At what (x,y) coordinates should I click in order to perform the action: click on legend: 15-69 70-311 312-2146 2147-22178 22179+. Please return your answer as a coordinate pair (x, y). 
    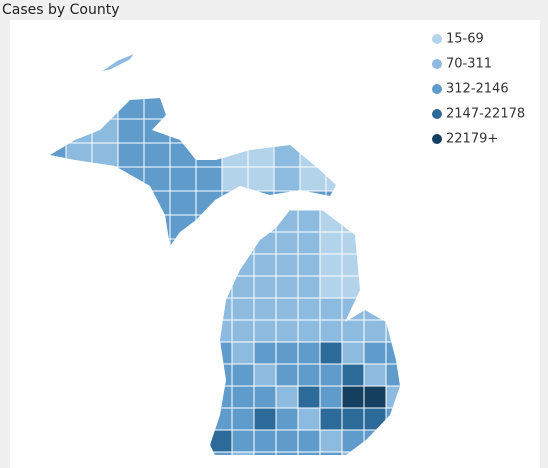
    Looking at the image, I should click on (478, 89).